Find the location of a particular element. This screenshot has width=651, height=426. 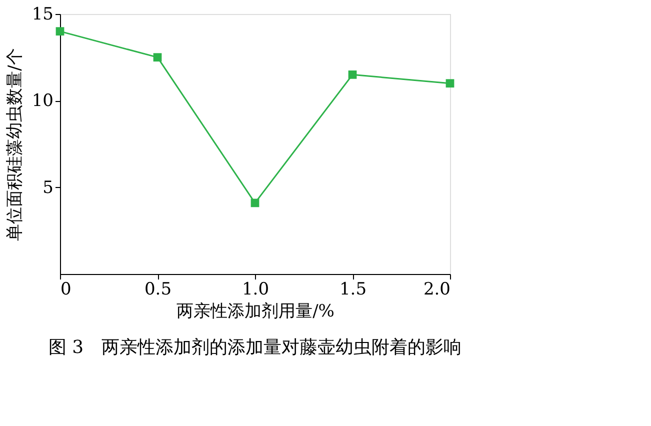

y-tick-label: 5 is located at coordinates (48, 188).